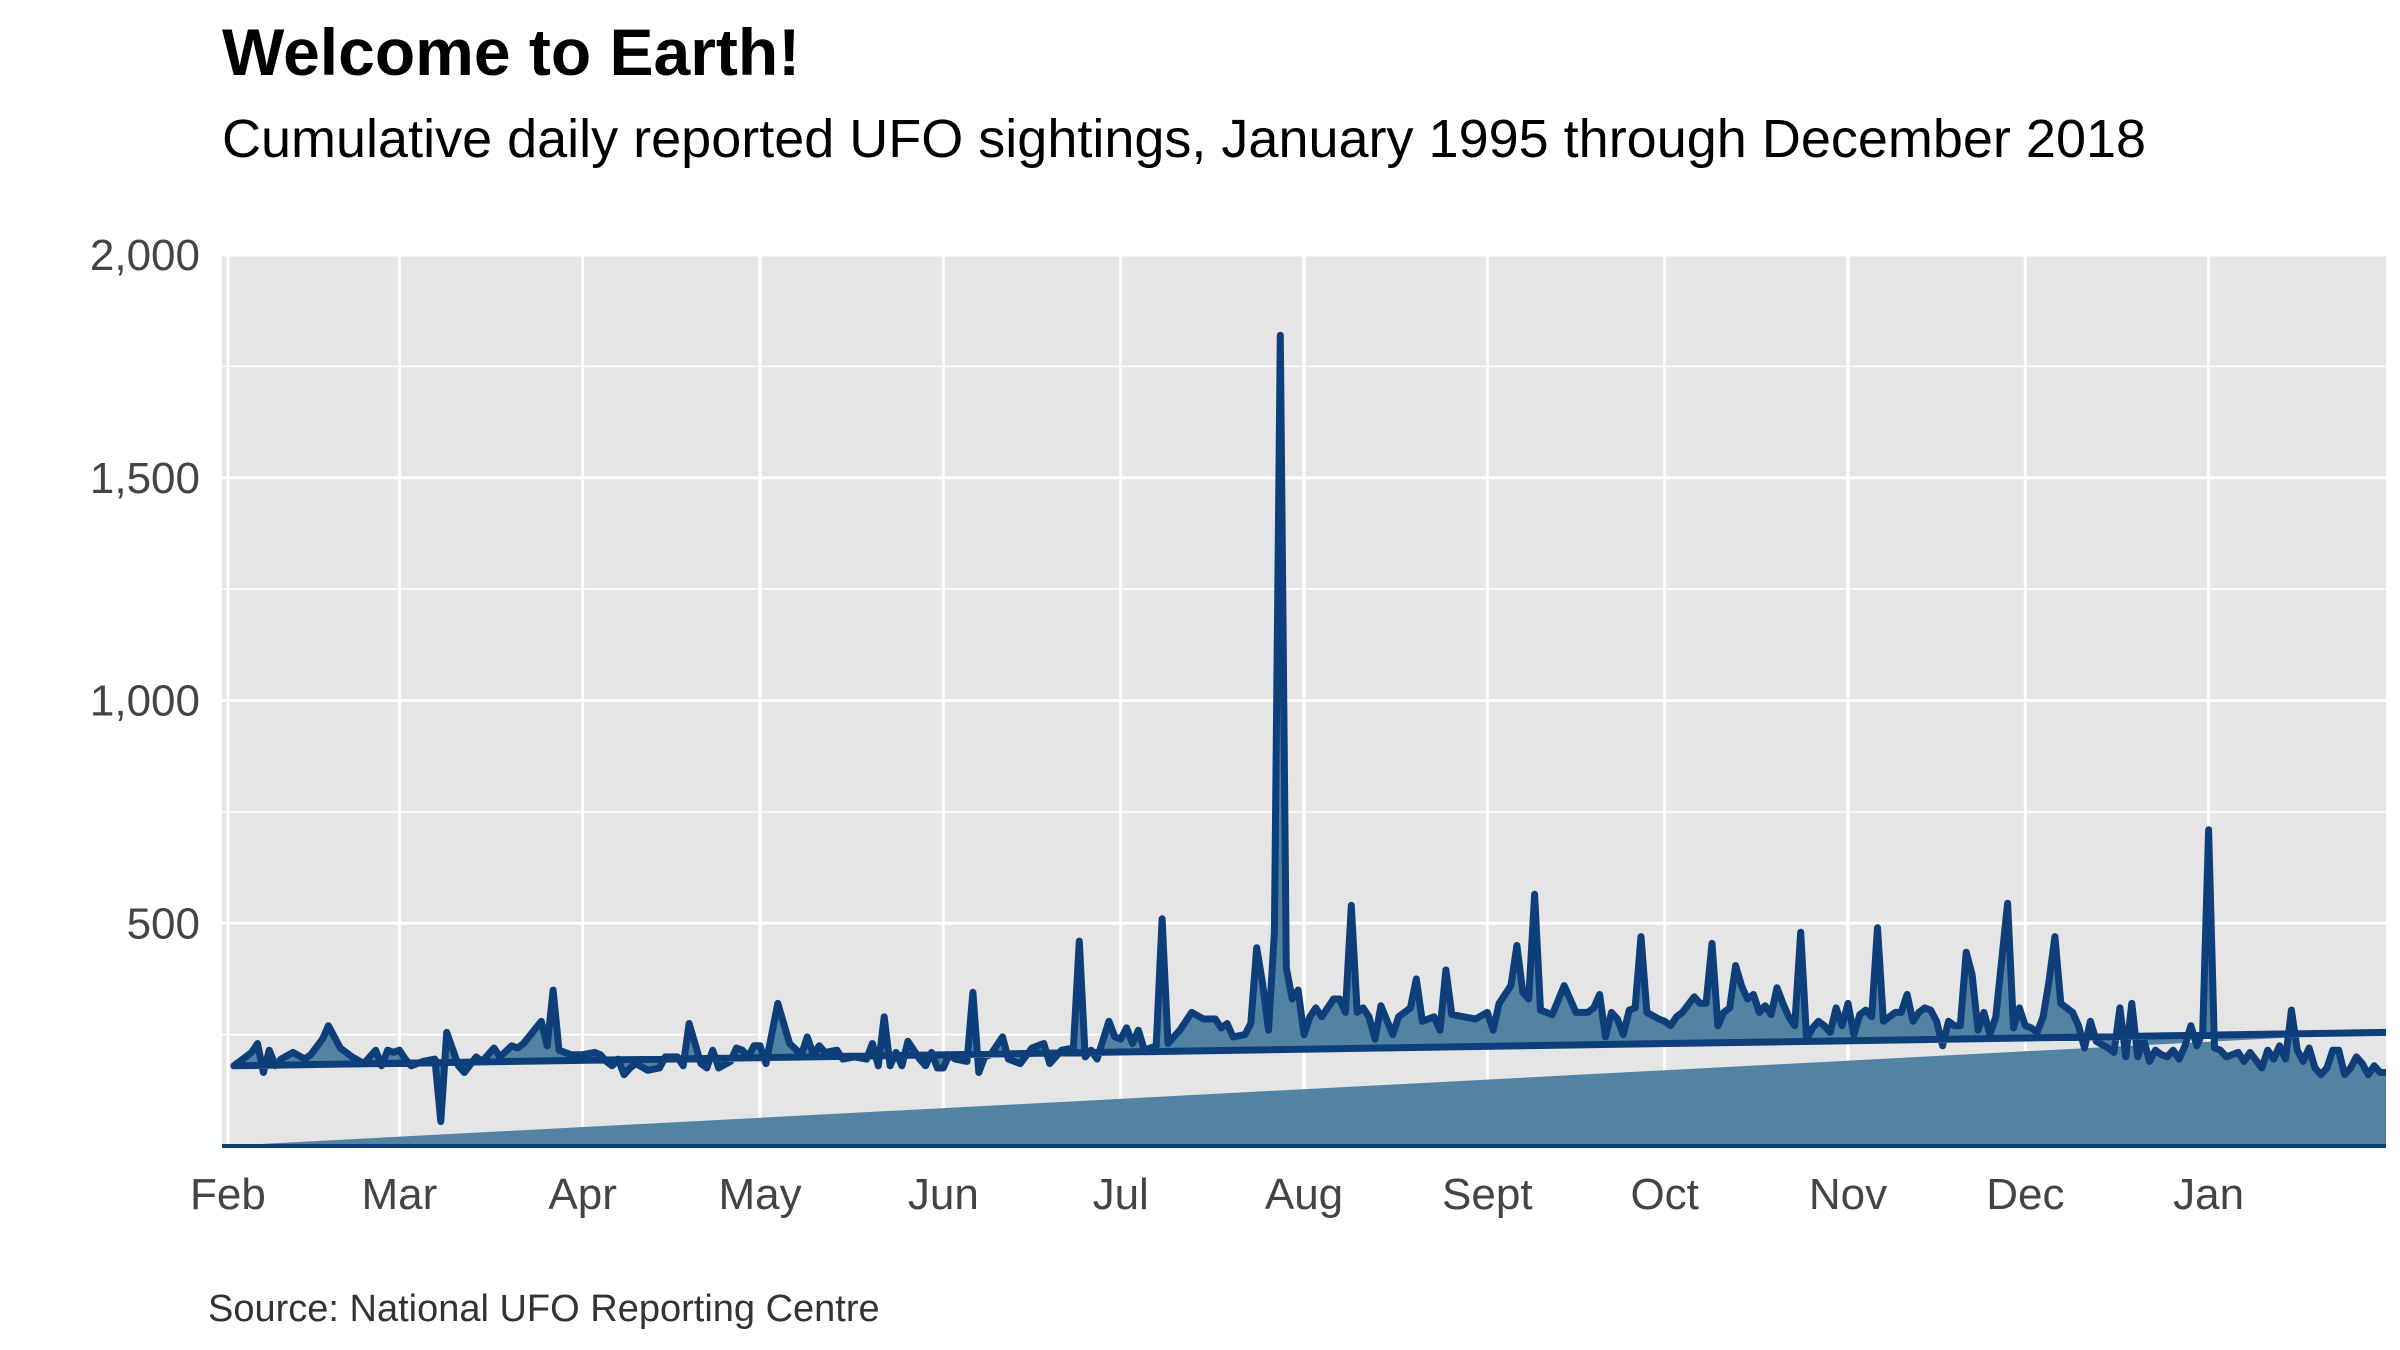 This screenshot has height=1350, width=2400. I want to click on y-axis-tick-labels: 500 1,000 1,500 2,000, so click(145, 589).